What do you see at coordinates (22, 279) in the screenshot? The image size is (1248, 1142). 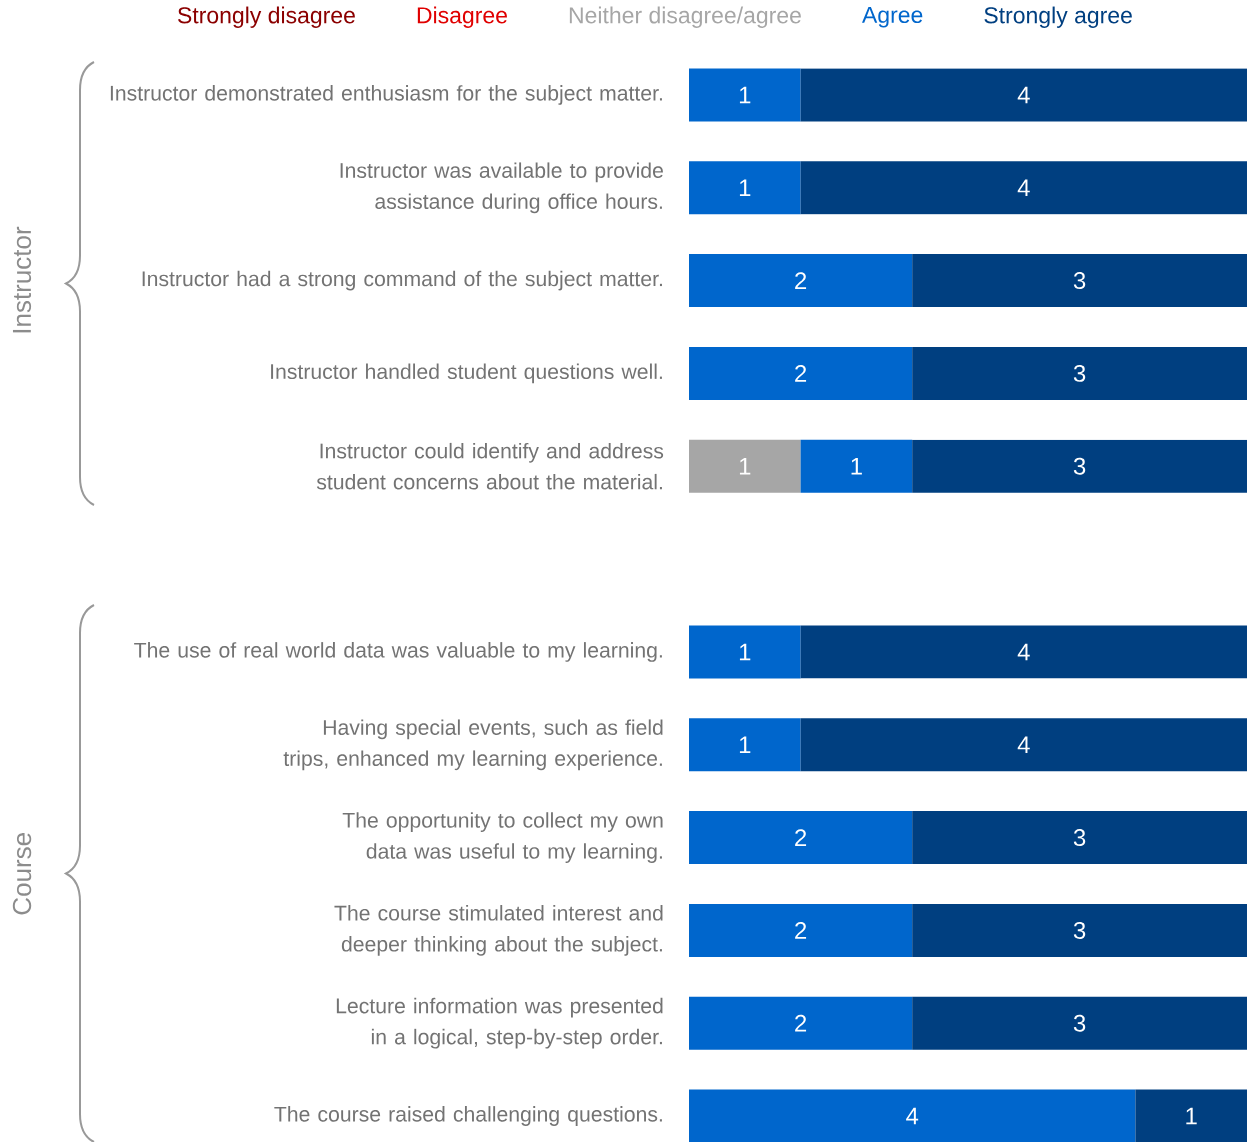 I see `y-axis-title: Instructor` at bounding box center [22, 279].